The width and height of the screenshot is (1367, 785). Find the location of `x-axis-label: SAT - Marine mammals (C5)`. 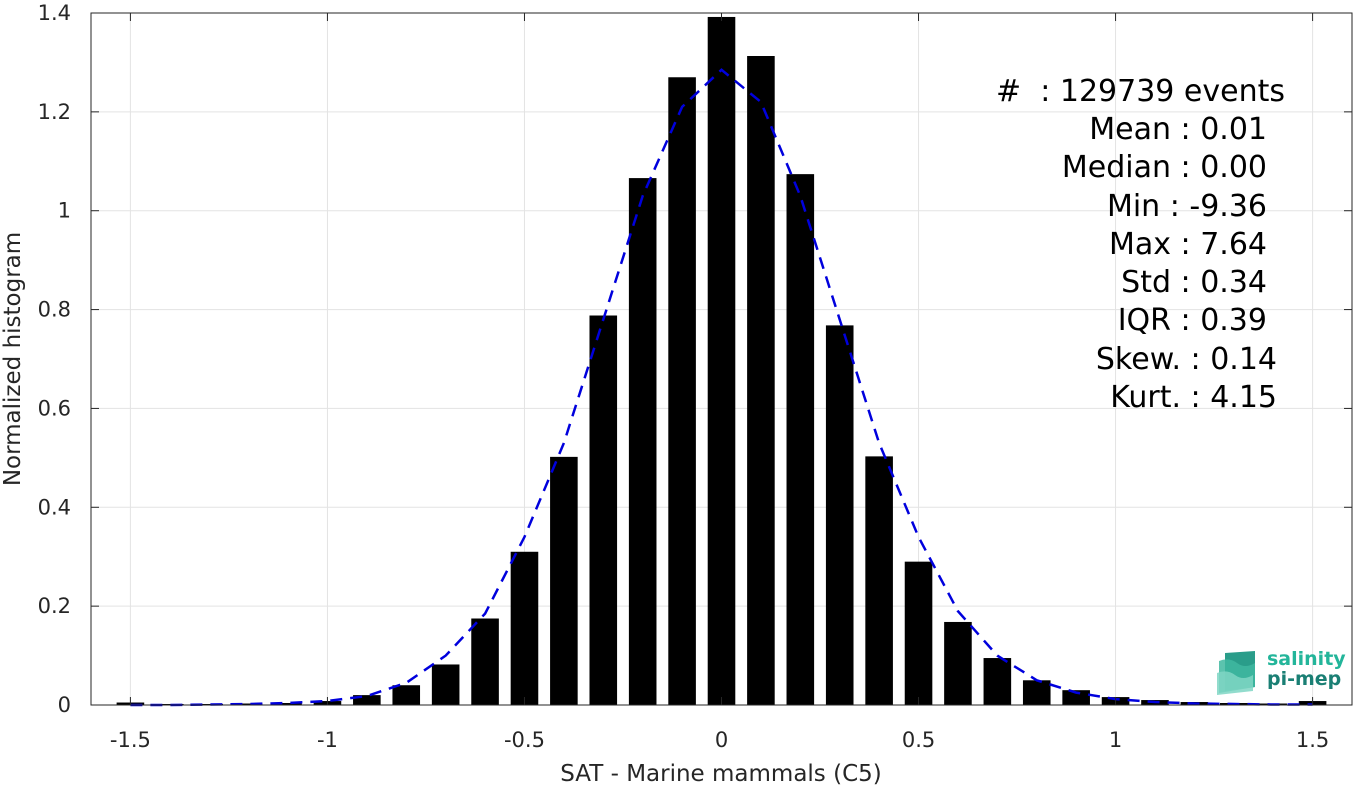

x-axis-label: SAT - Marine mammals (C5) is located at coordinates (721, 773).